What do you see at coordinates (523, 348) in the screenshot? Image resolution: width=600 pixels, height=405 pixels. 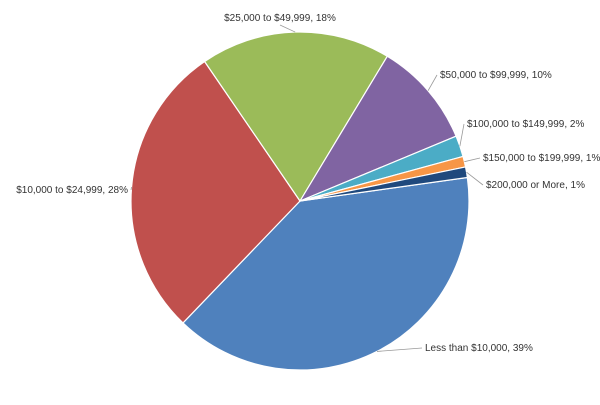 I see `value-label: 39%` at bounding box center [523, 348].